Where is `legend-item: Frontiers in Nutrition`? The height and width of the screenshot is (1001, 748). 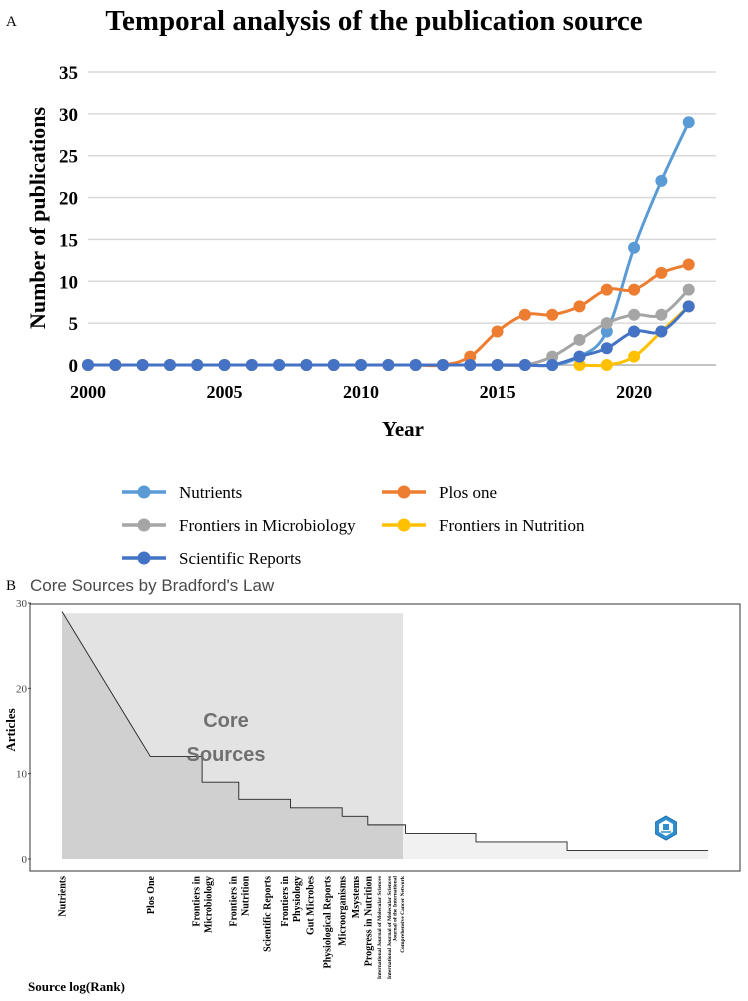
legend-item: Frontiers in Nutrition is located at coordinates (483, 525).